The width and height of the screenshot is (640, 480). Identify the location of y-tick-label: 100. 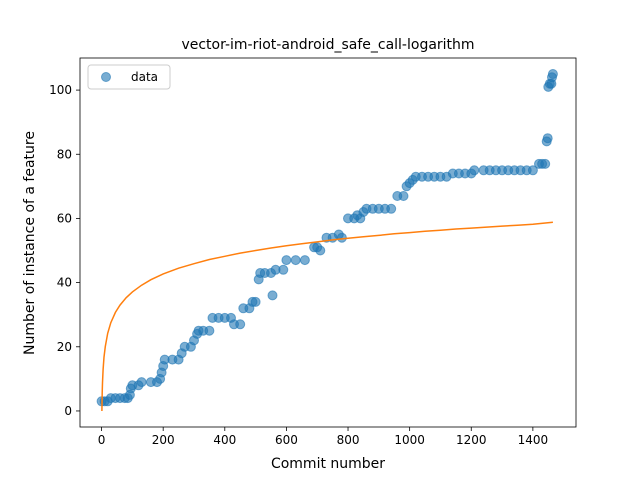
(60, 90).